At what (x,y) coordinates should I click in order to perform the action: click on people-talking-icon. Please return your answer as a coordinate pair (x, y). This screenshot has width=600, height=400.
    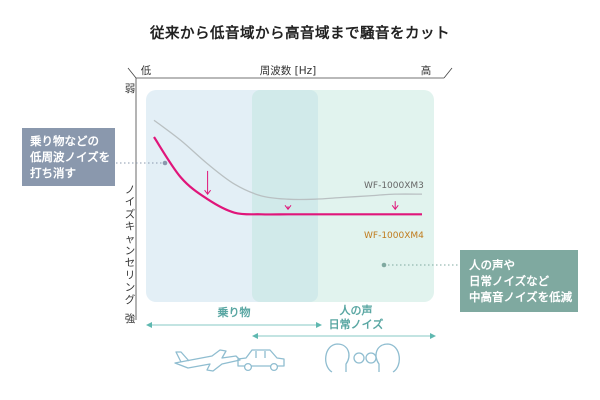
    Looking at the image, I should click on (362, 358).